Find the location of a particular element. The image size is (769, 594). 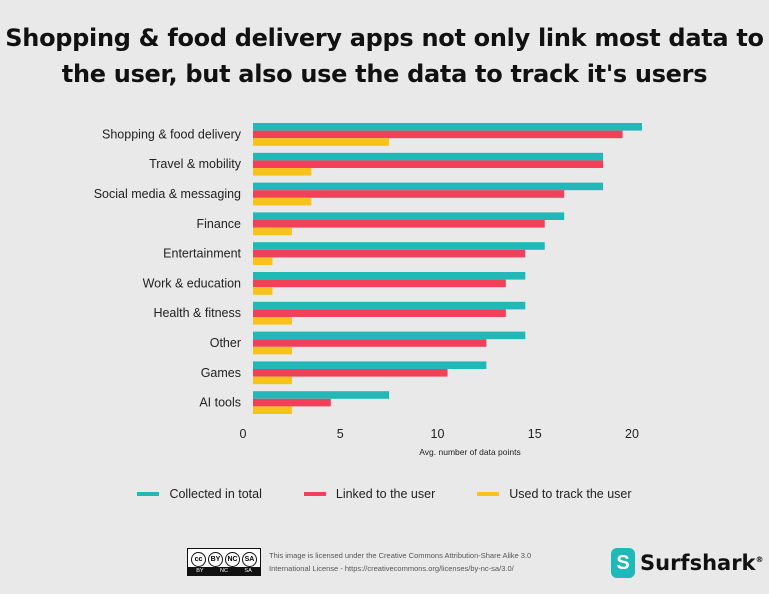

cc-license-badge: cc BY NC SA BY NC SA is located at coordinates (224, 562).